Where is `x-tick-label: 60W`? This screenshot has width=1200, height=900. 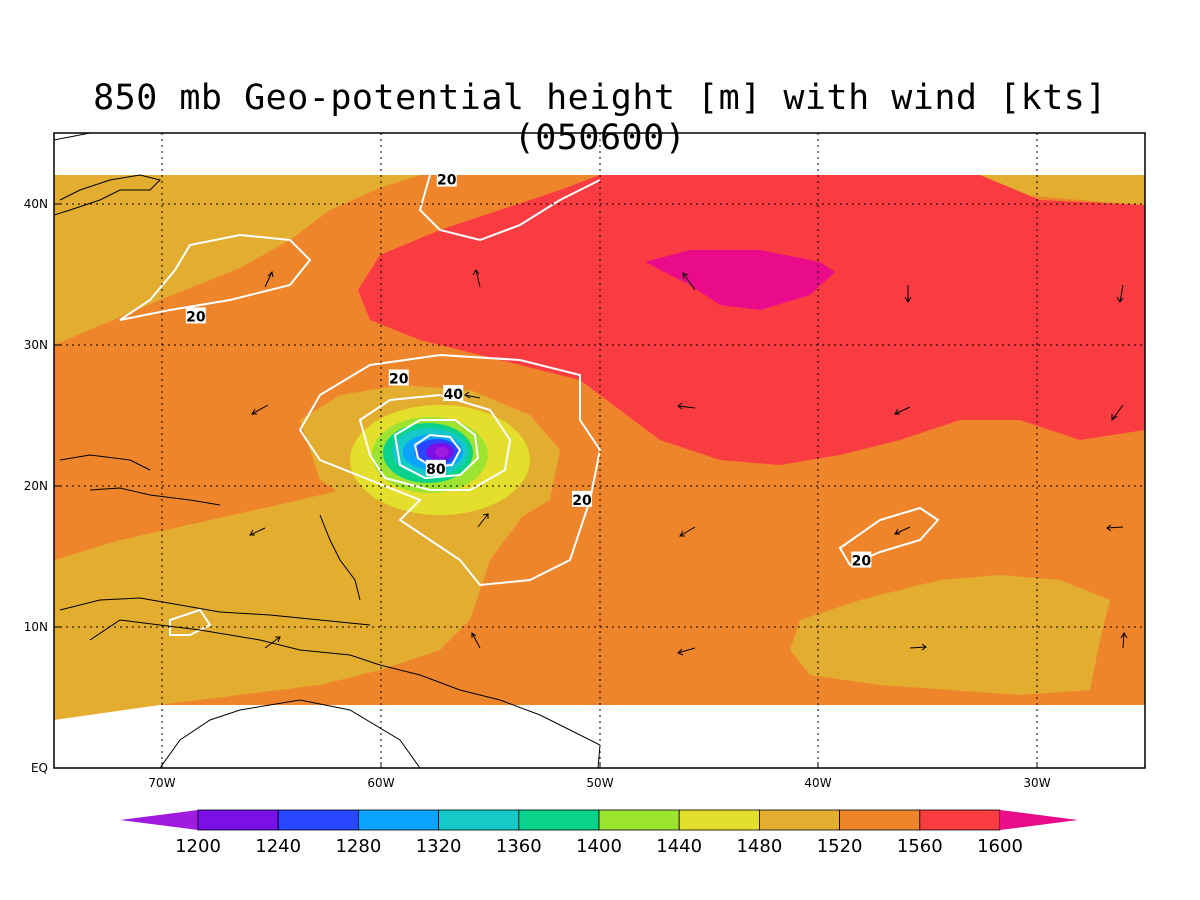 x-tick-label: 60W is located at coordinates (380, 783).